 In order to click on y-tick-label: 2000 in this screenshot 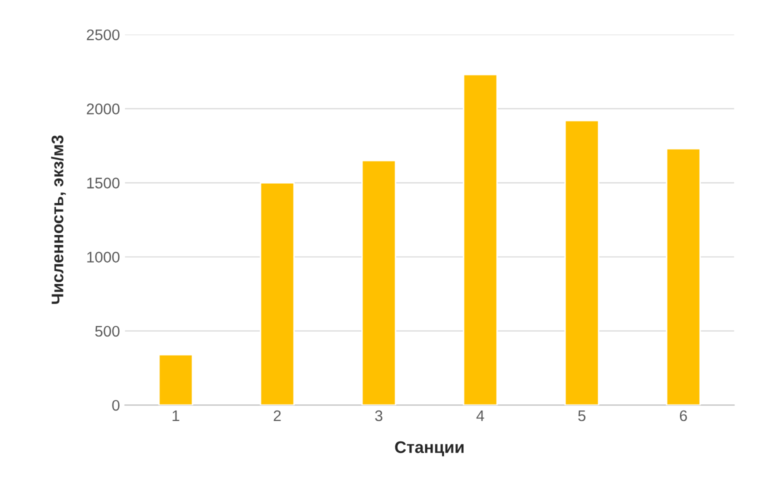, I will do `click(103, 109)`.